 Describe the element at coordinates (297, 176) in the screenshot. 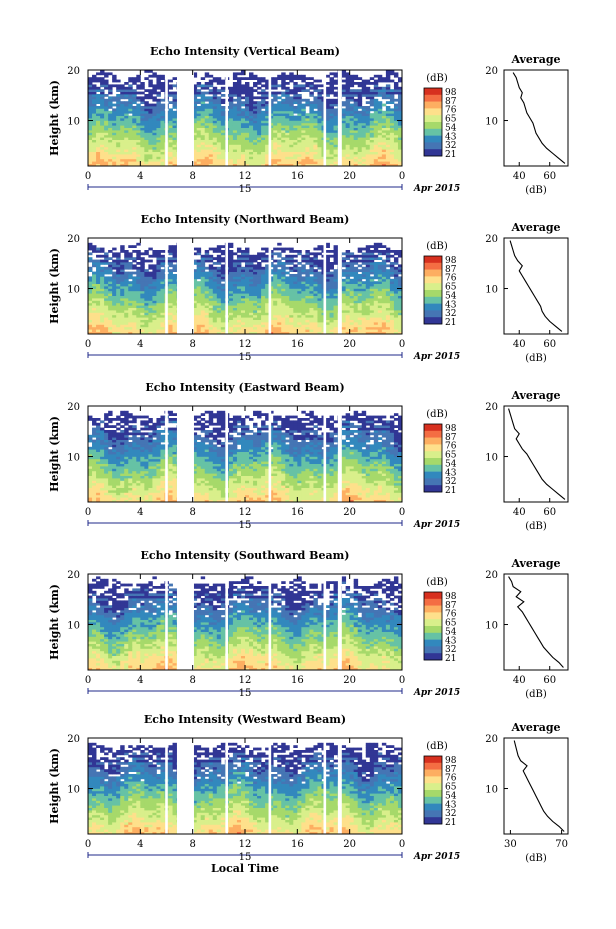

I see `x-tick-label: 16` at that location.